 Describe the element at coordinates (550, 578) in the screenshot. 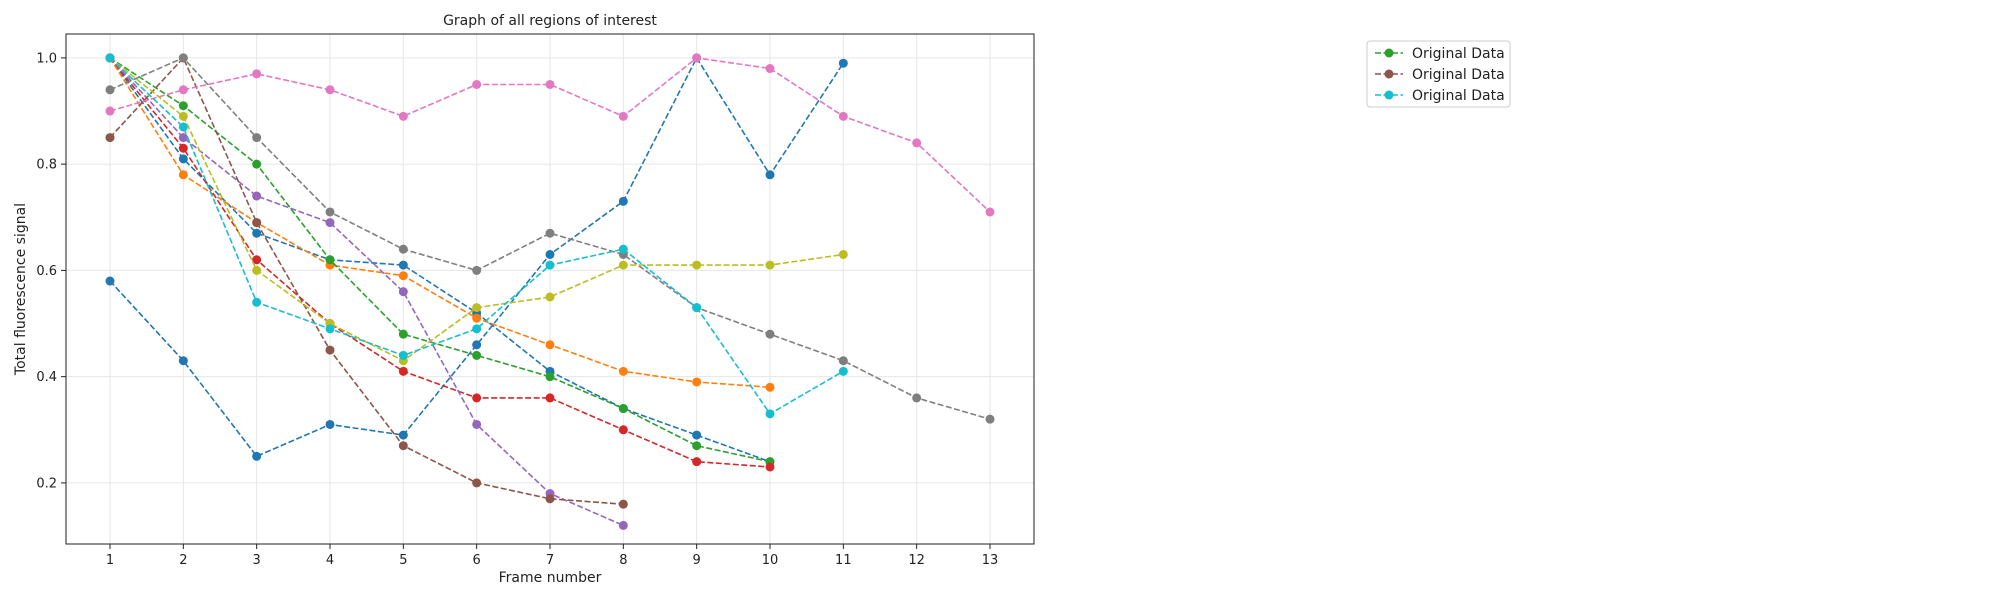

I see `x-axis-title: Frame number` at that location.